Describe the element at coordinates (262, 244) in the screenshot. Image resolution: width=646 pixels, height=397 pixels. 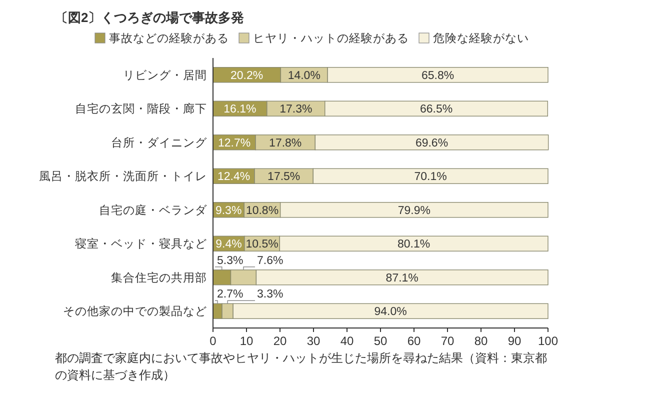
I see `data-label: 10.5%` at that location.